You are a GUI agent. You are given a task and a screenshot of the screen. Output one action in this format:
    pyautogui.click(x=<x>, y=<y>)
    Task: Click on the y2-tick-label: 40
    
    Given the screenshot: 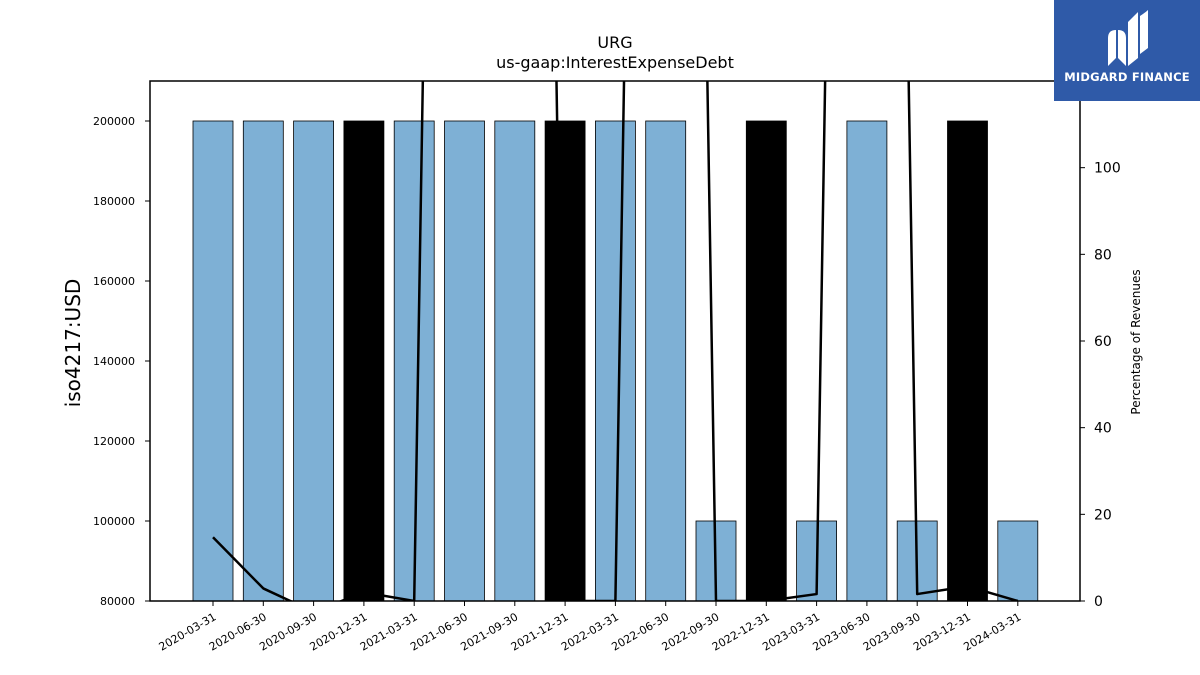 What is the action you would take?
    pyautogui.click(x=1103, y=429)
    